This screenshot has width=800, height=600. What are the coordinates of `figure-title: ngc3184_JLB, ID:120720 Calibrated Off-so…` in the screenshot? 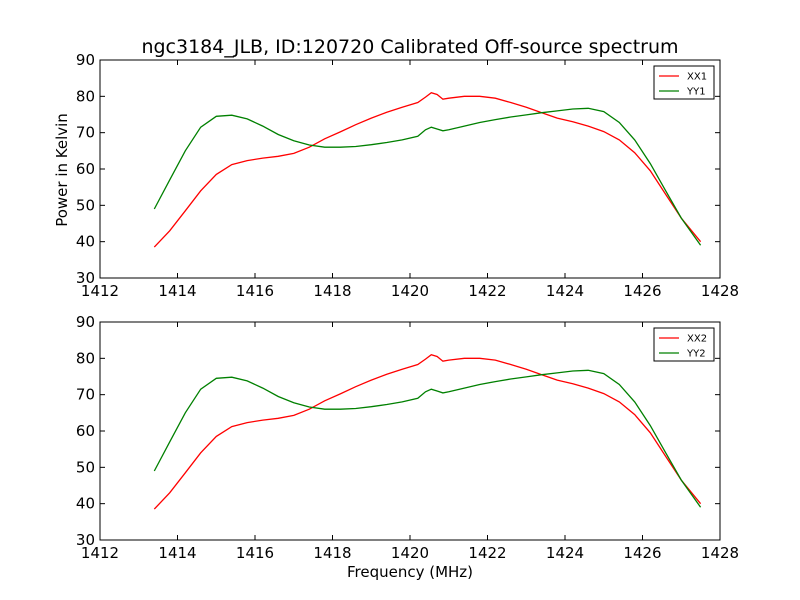 It's located at (409, 47).